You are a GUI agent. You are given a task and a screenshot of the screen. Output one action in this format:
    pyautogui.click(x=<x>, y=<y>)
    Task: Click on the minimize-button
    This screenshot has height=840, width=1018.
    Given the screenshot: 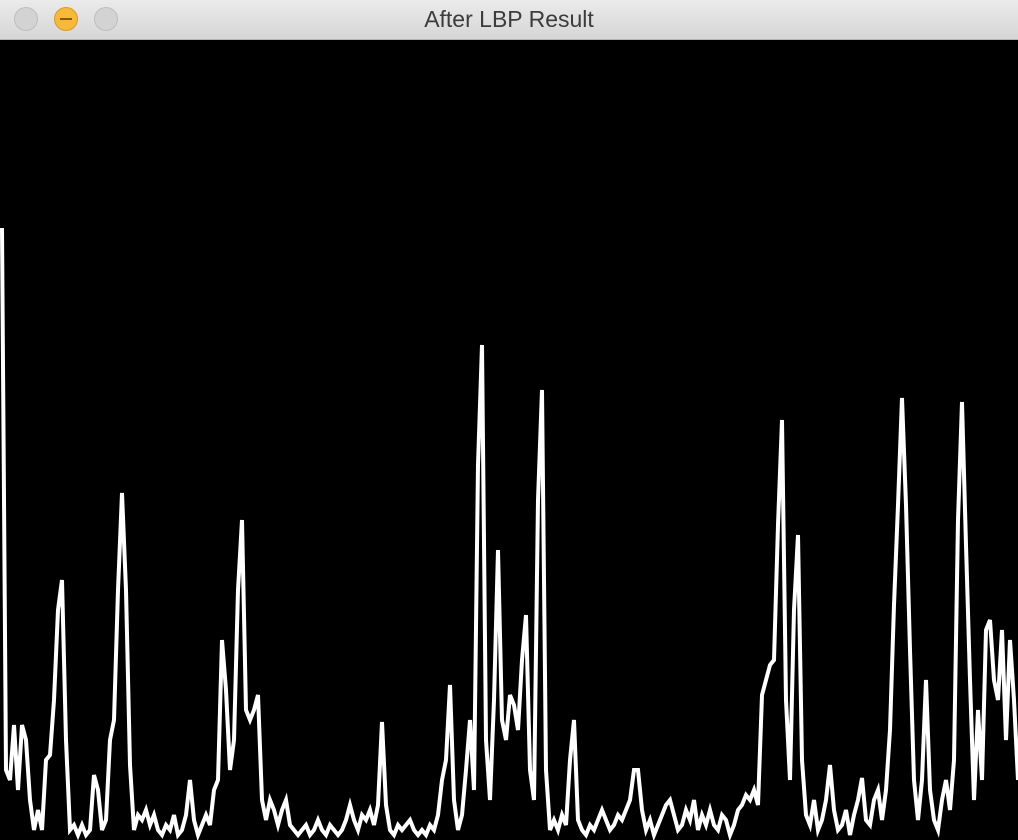 What is the action you would take?
    pyautogui.click(x=66, y=19)
    